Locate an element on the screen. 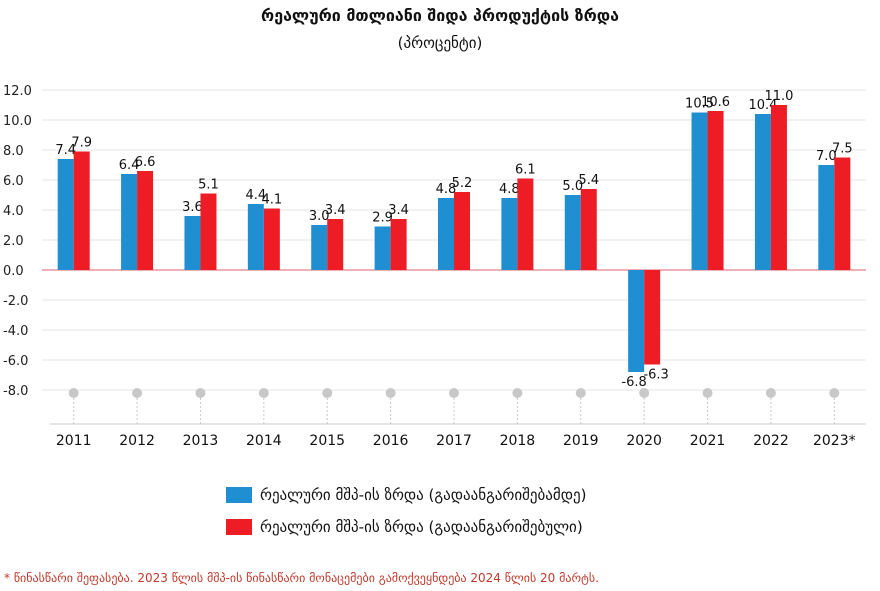 Image resolution: width=880 pixels, height=591 pixels. data-label: 6.6 is located at coordinates (145, 162).